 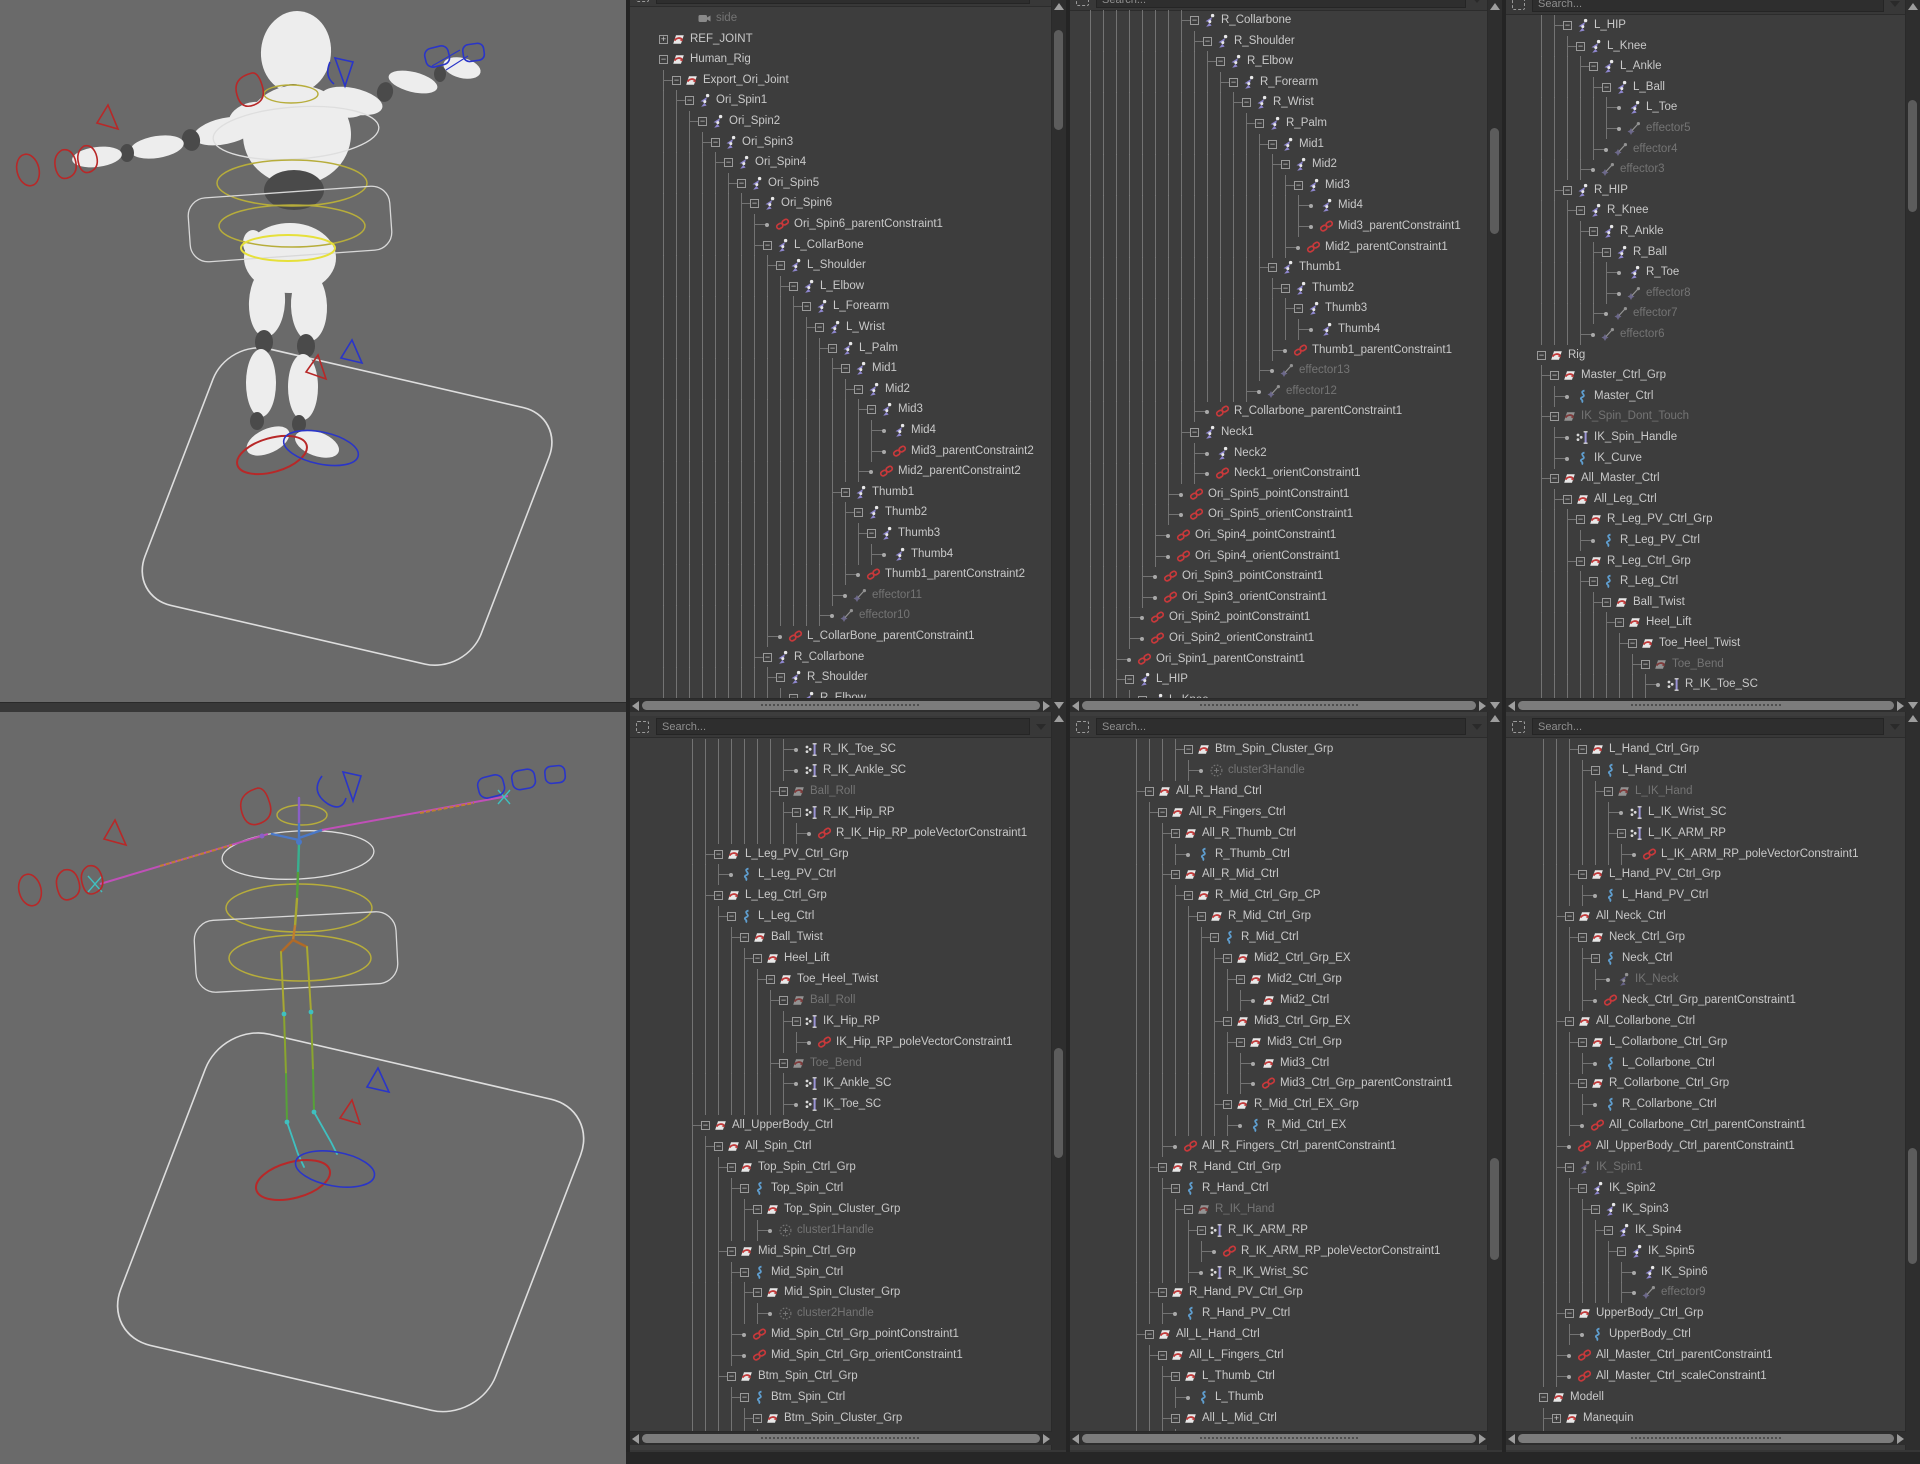 I want to click on tree-row: − IK_Spin4, so click(x=1706, y=1230).